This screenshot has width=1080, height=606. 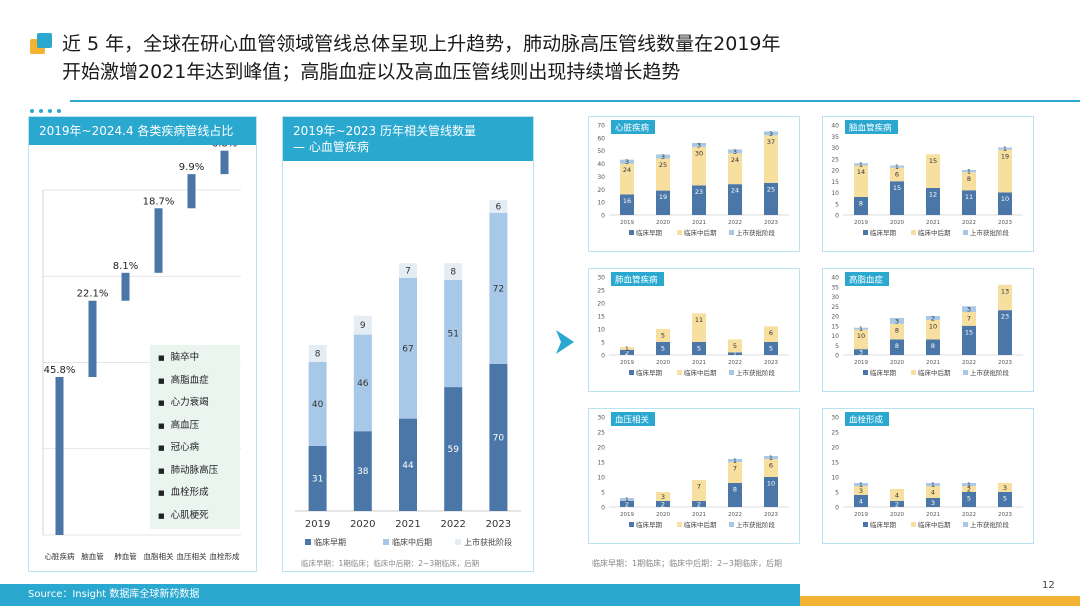 I want to click on decor-dots, so click(x=48, y=107).